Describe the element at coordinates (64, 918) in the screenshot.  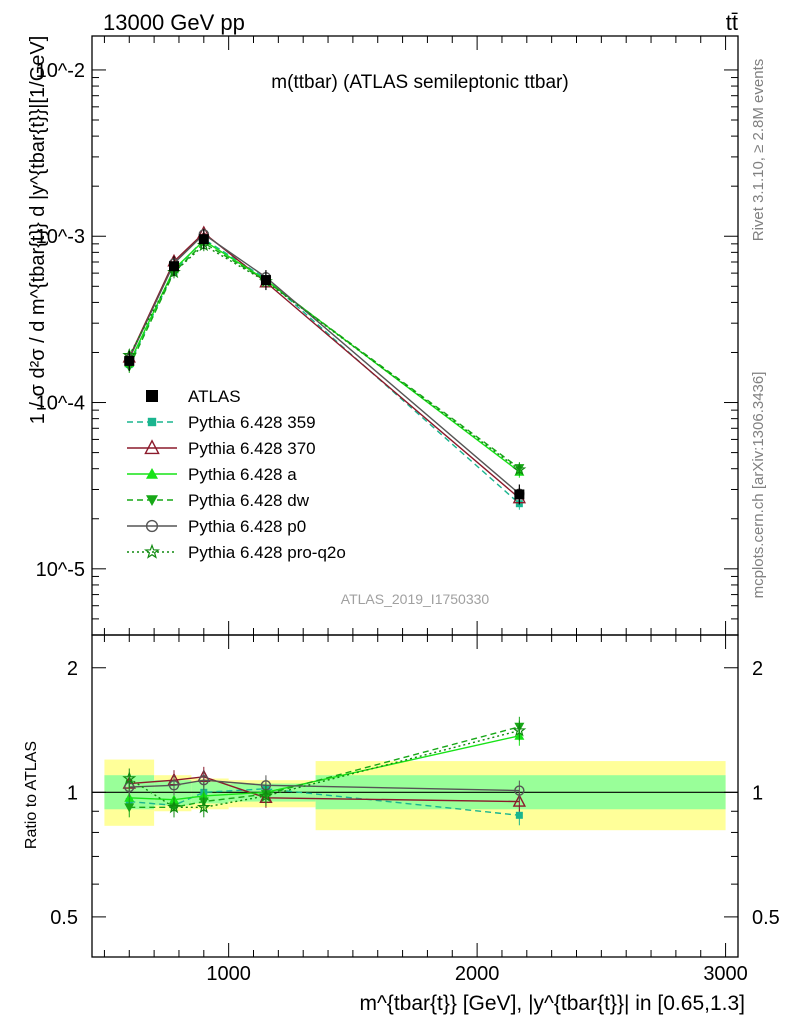
I see `ratio-y-tick-label: 0.5` at that location.